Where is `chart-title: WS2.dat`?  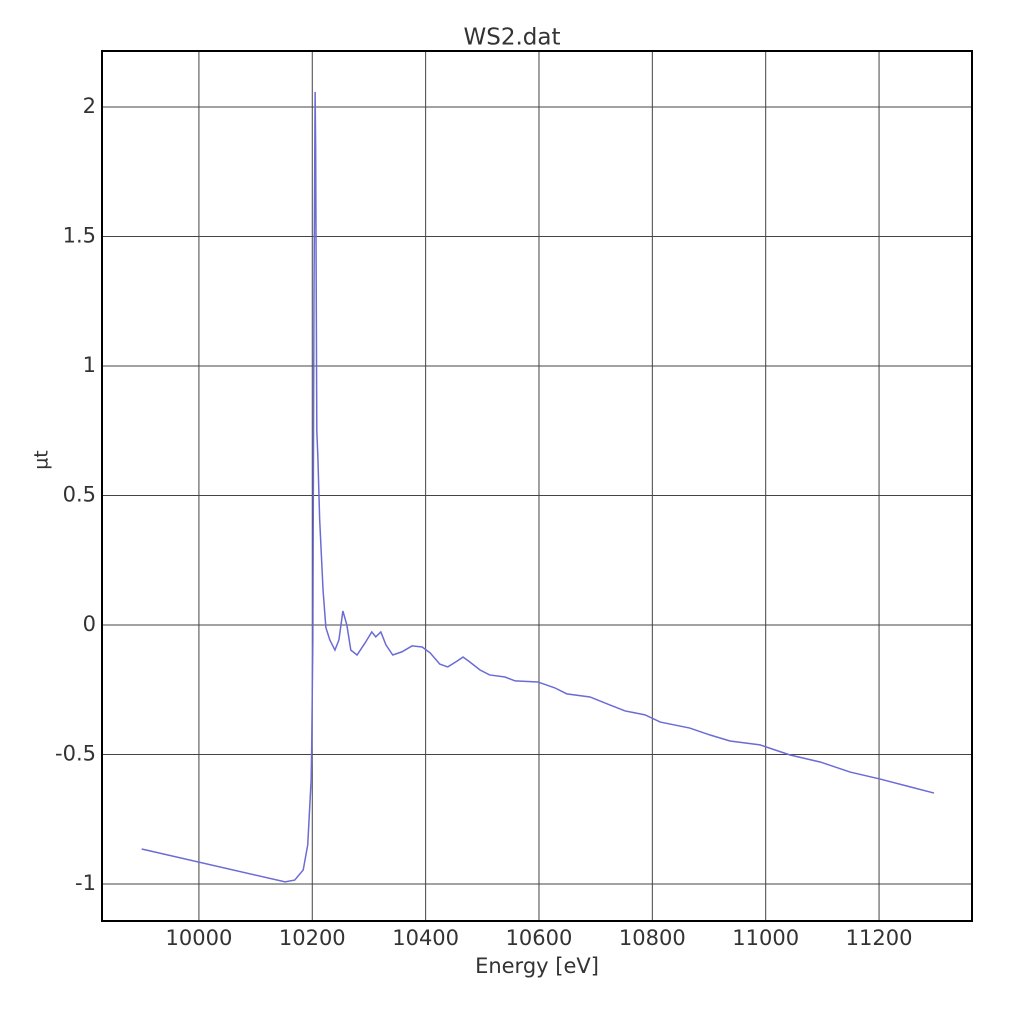
chart-title: WS2.dat is located at coordinates (512, 38).